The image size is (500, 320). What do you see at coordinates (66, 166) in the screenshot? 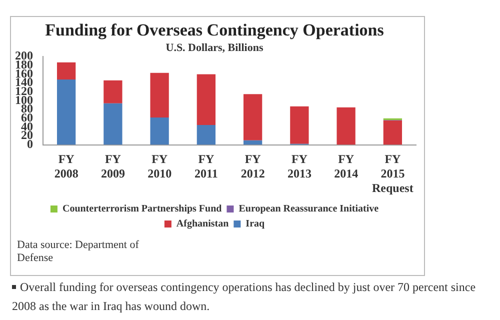
I see `x-tick-label: FY 2008` at bounding box center [66, 166].